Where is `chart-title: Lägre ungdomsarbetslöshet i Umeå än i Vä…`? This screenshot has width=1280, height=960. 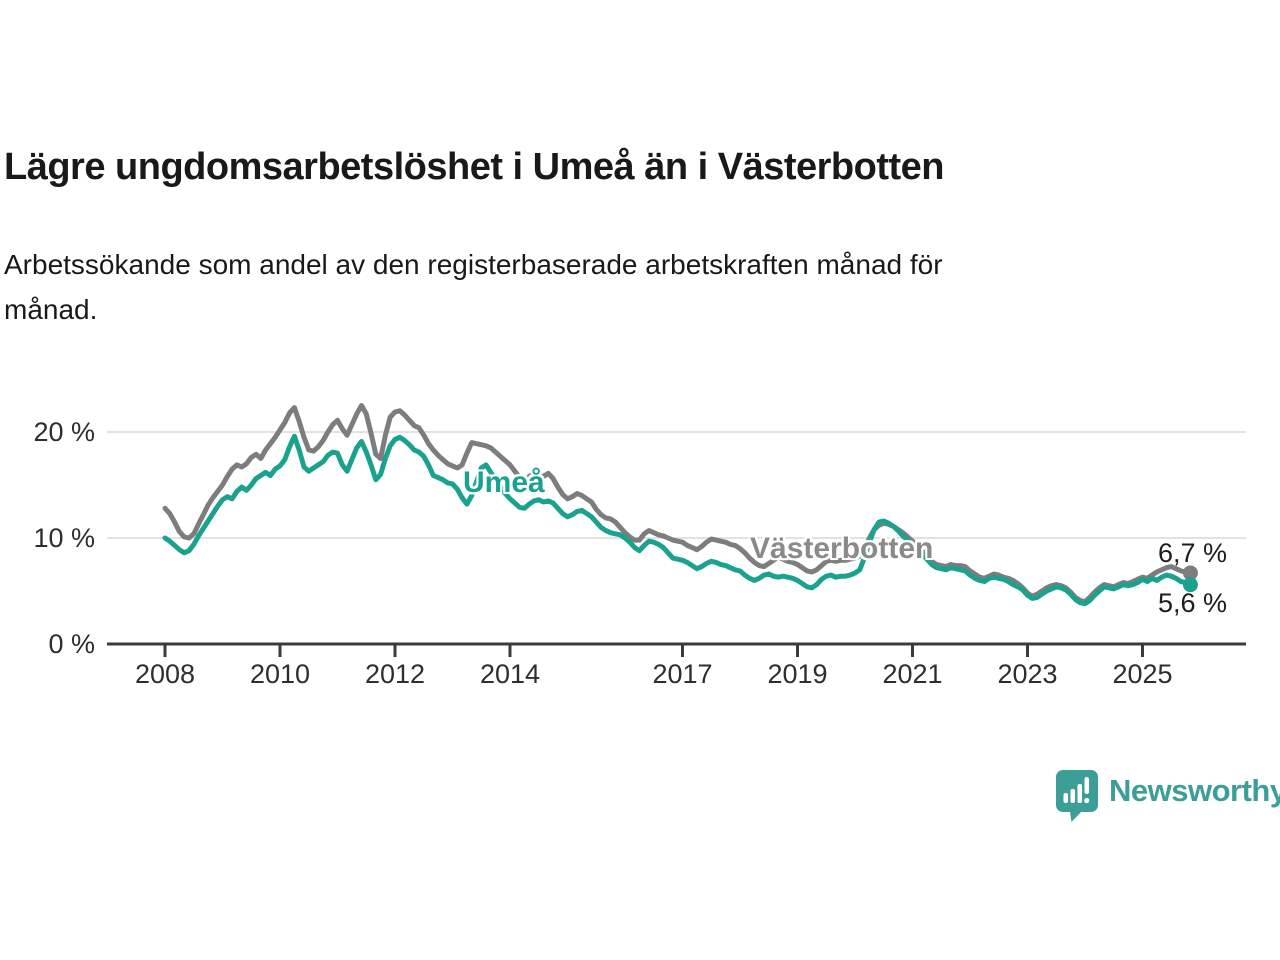
chart-title: Lägre ungdomsarbetslöshet i Umeå än i Vä… is located at coordinates (474, 167).